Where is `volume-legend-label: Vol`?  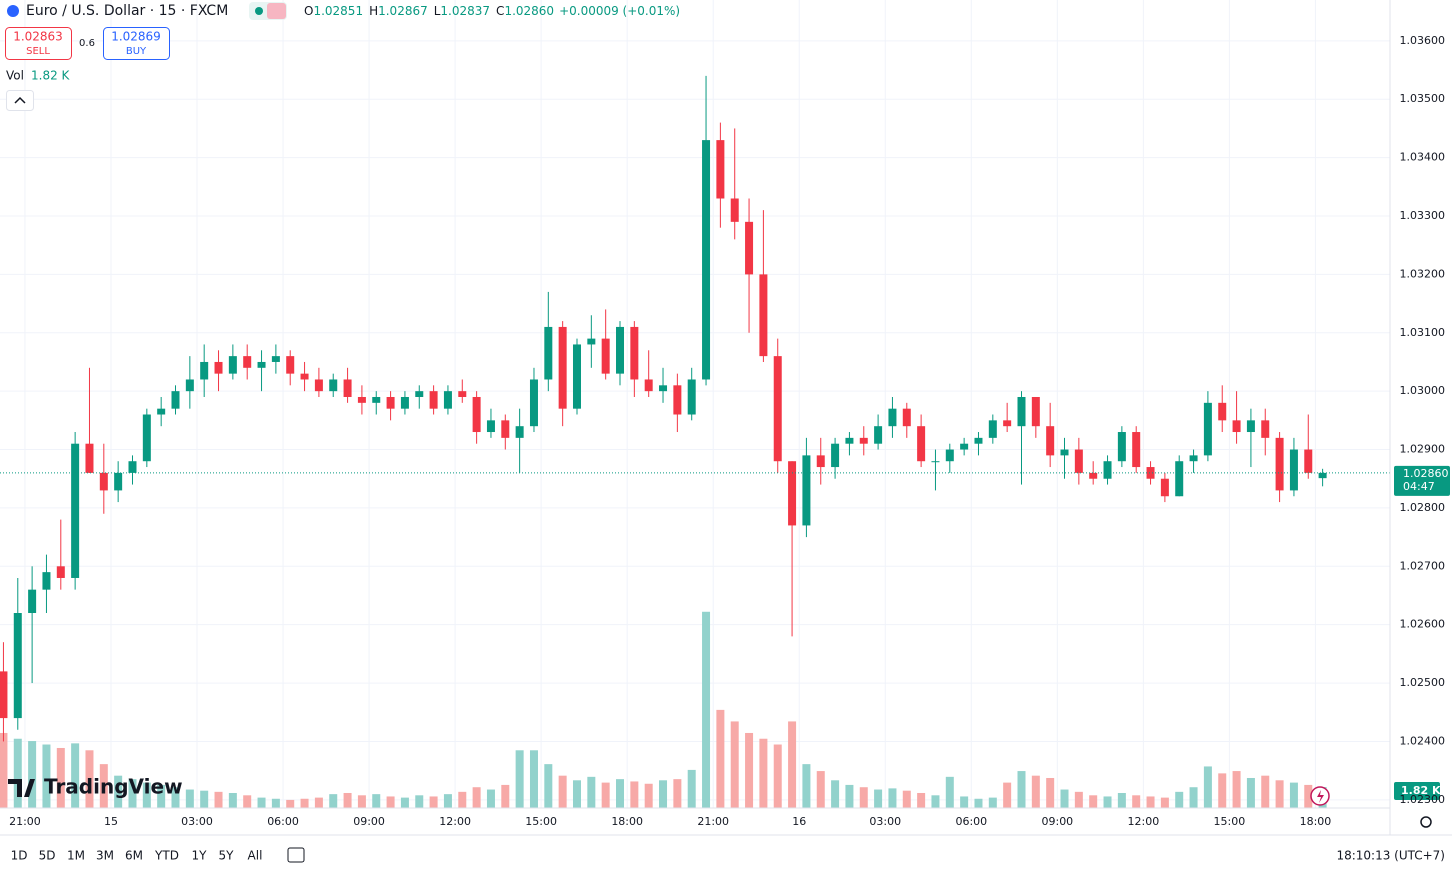 volume-legend-label: Vol is located at coordinates (15, 76).